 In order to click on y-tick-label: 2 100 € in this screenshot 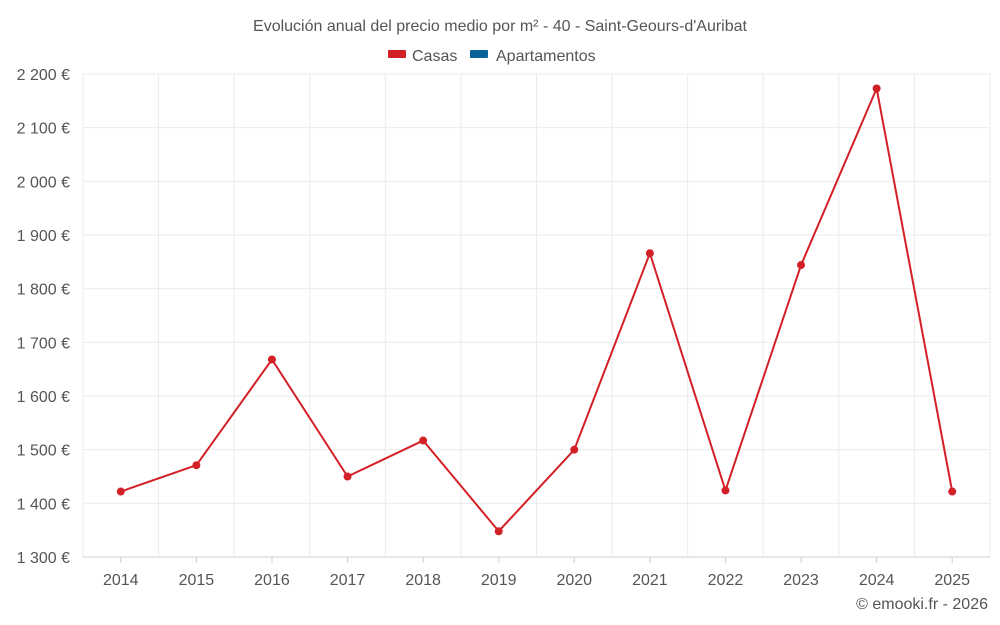, I will do `click(43, 129)`.